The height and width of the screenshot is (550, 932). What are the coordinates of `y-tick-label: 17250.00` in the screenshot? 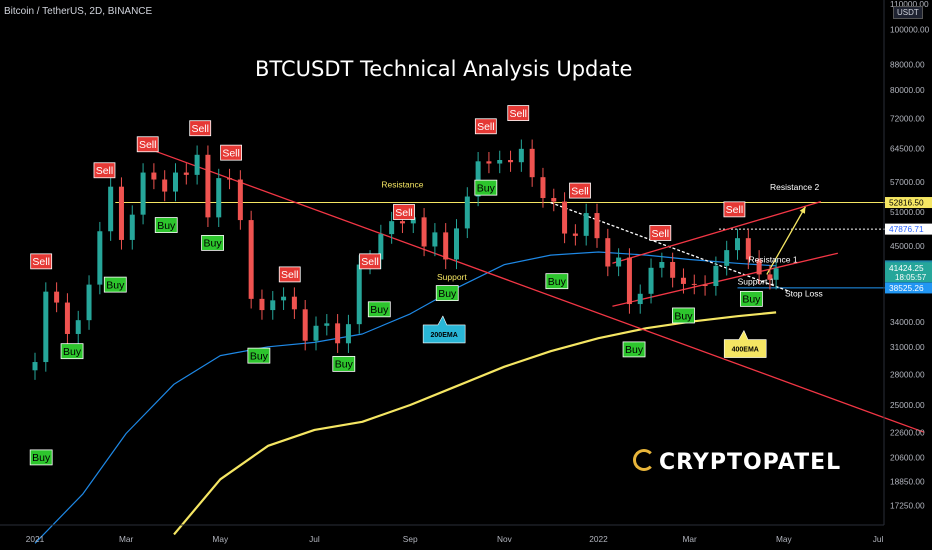 It's located at (907, 505).